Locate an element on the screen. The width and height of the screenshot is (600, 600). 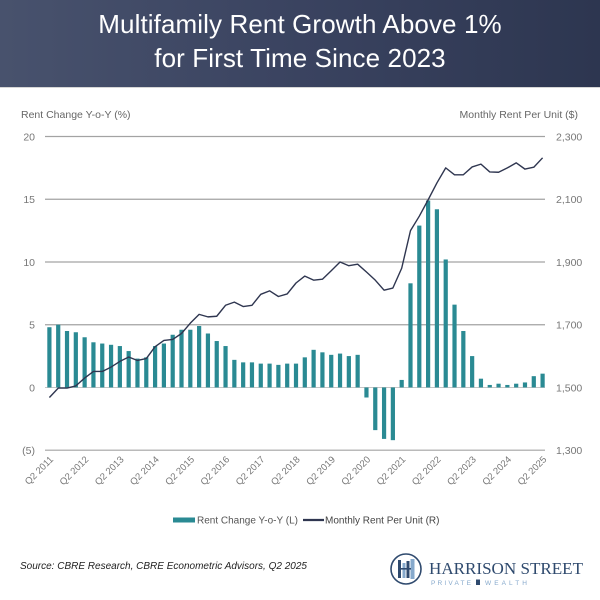
y-tick-label-right: 1,300 is located at coordinates (569, 451).